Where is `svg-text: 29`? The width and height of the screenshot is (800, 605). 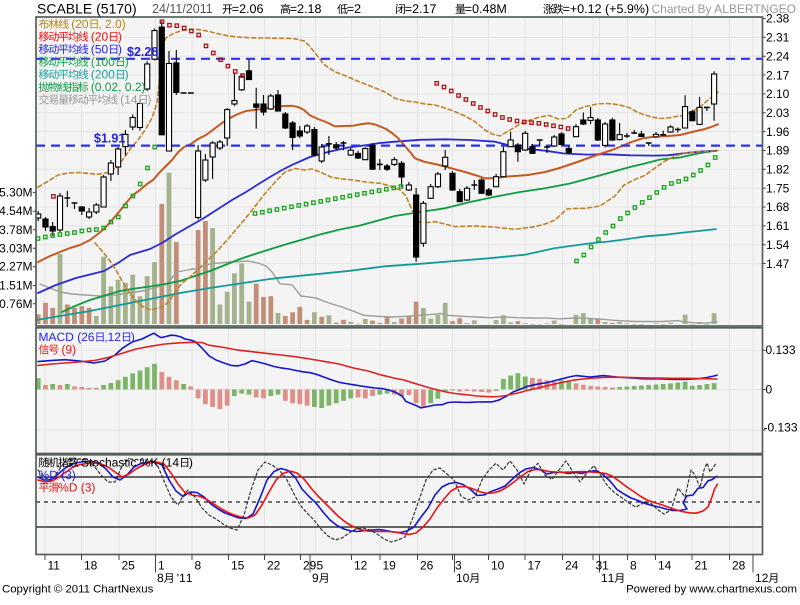
svg-text: 29 is located at coordinates (310, 566).